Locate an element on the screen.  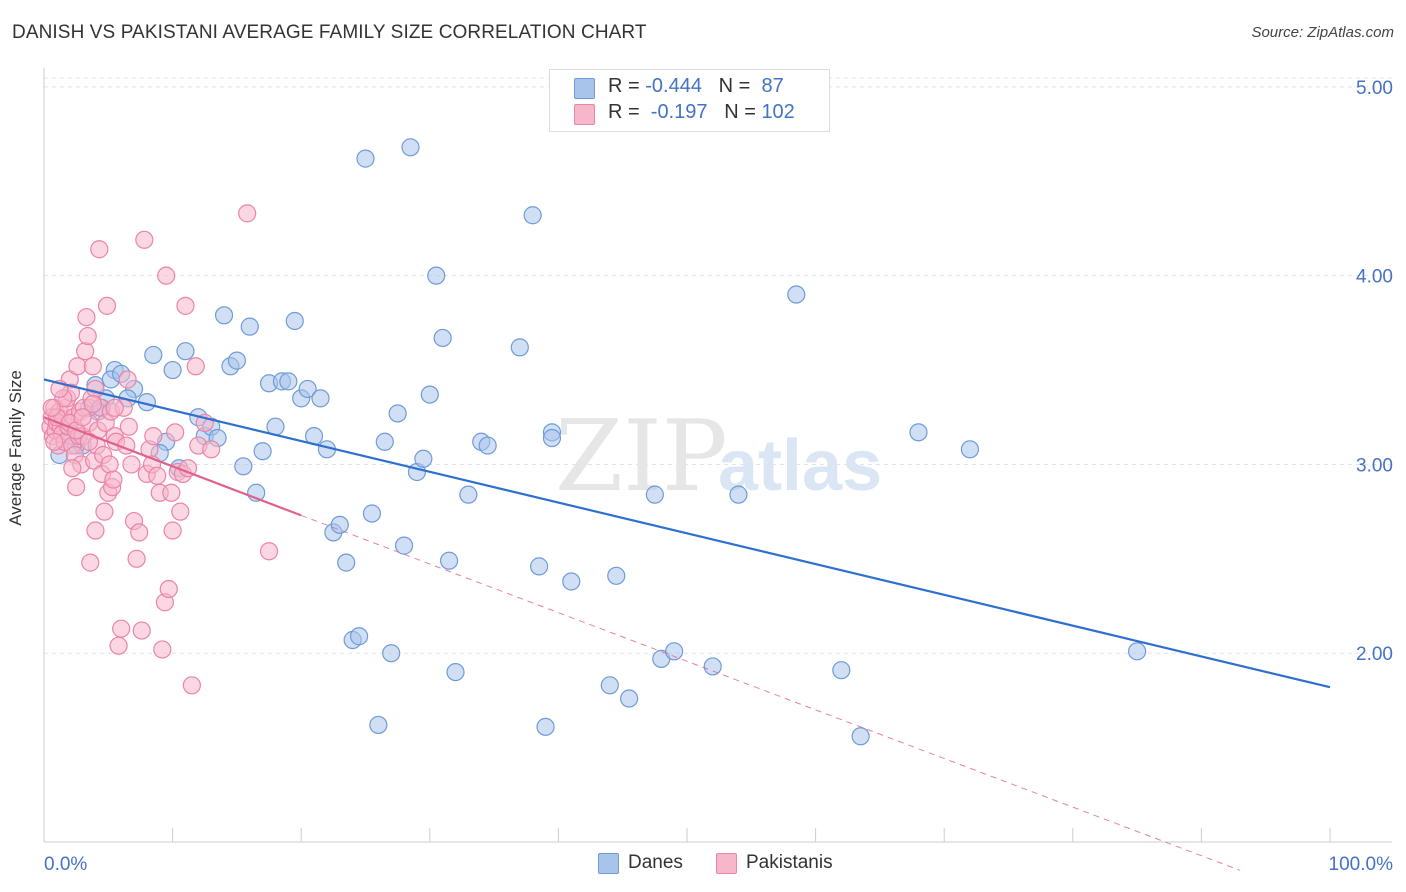
danes-legend-label: Danes is located at coordinates (655, 862).